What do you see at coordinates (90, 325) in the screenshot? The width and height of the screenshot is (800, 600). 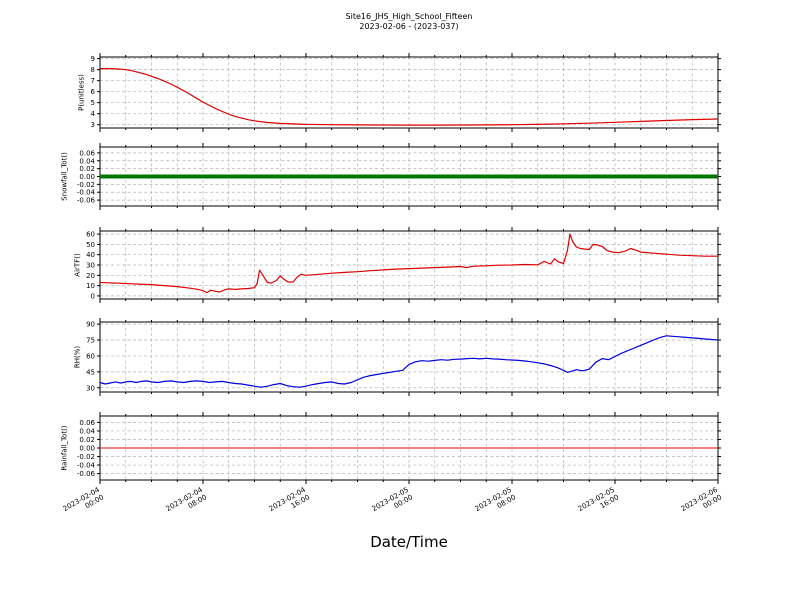 I see `y-tick-label: 90` at bounding box center [90, 325].